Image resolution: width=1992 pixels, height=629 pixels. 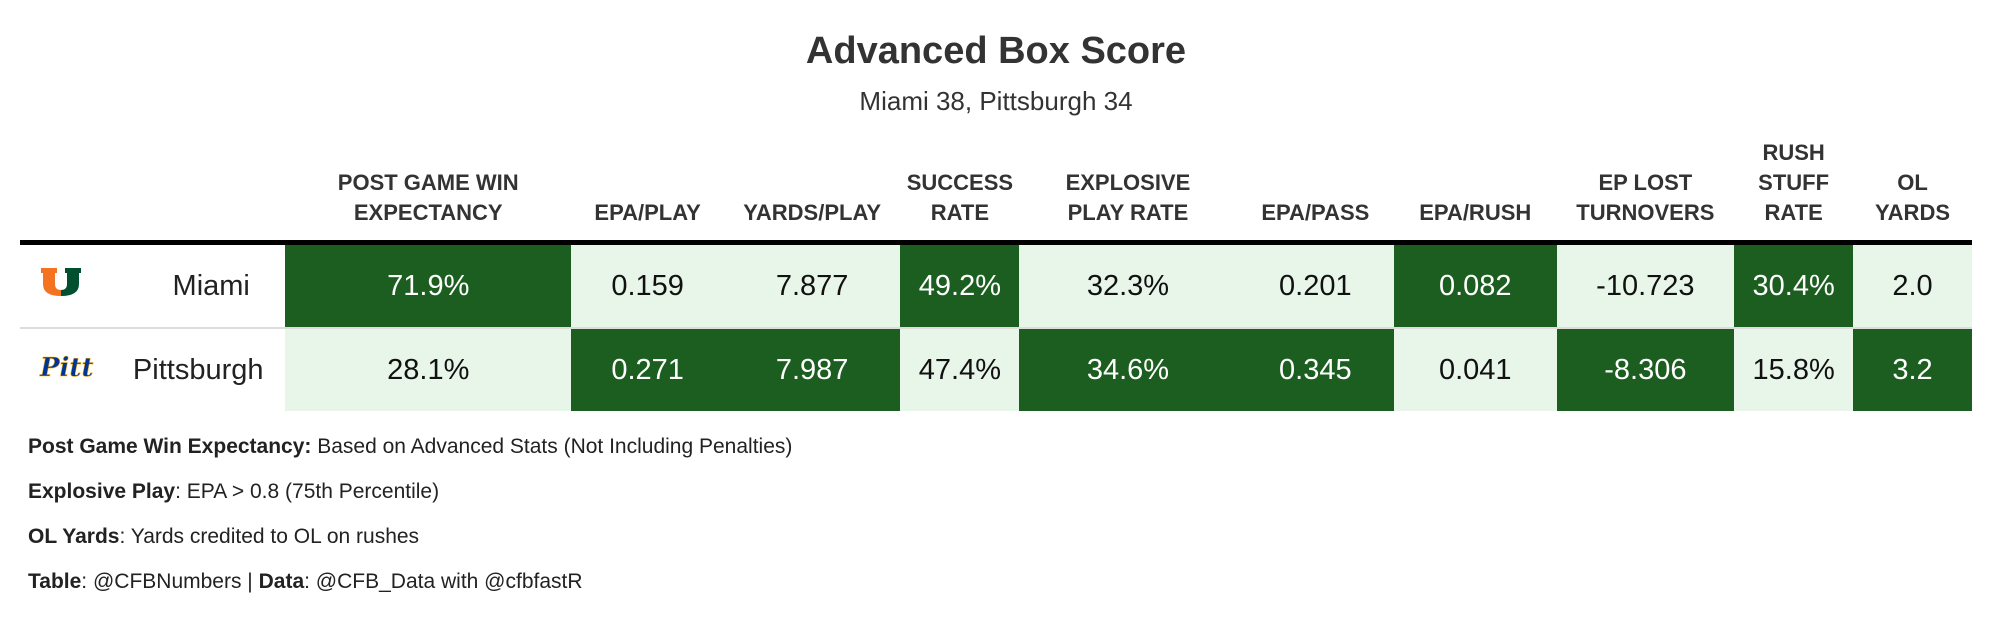 What do you see at coordinates (1475, 369) in the screenshot?
I see `table-cell: 0.041` at bounding box center [1475, 369].